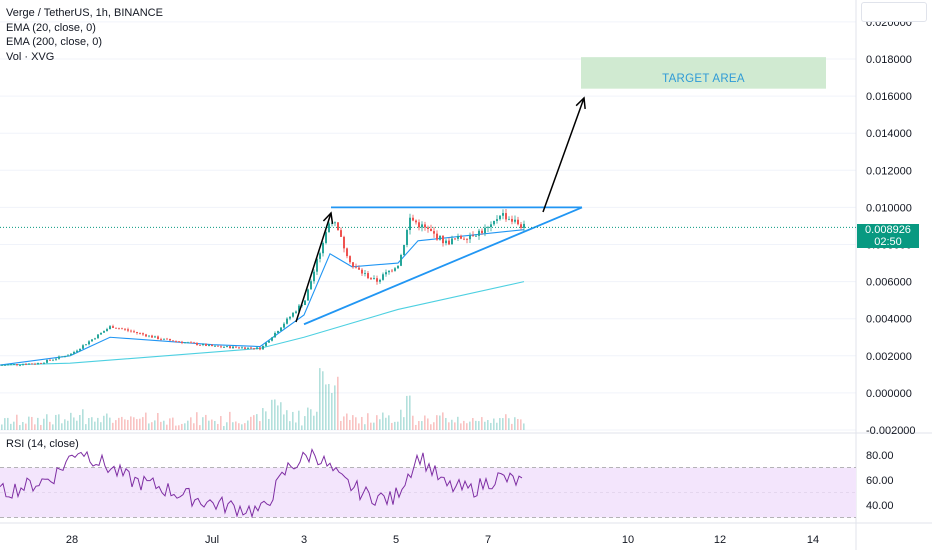  Describe the element at coordinates (880, 506) in the screenshot. I see `rsi-tick-label: 40.00` at that location.